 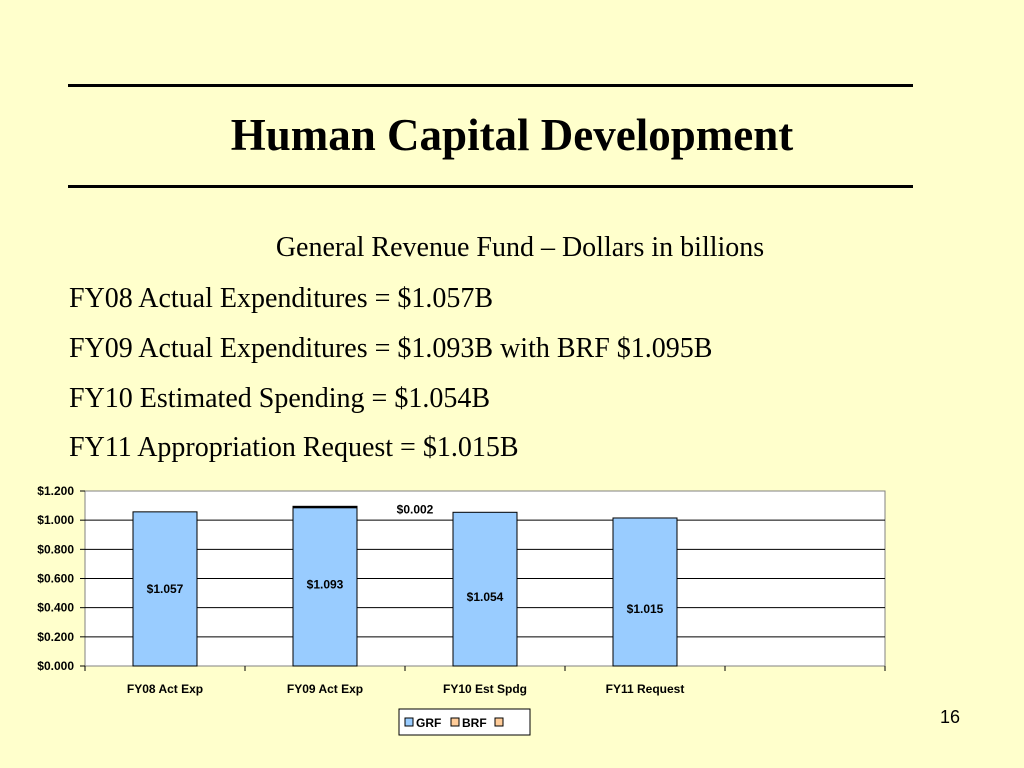 I want to click on slide-title: Human Capital Development, so click(x=512, y=135).